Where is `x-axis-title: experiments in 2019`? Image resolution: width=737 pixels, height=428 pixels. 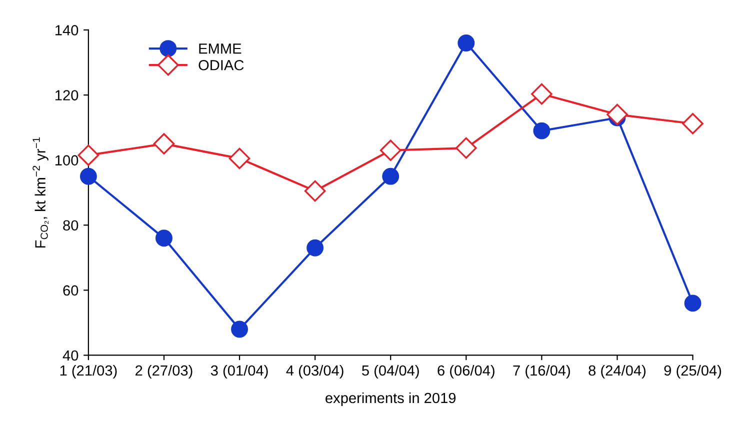 x-axis-title: experiments in 2019 is located at coordinates (391, 399).